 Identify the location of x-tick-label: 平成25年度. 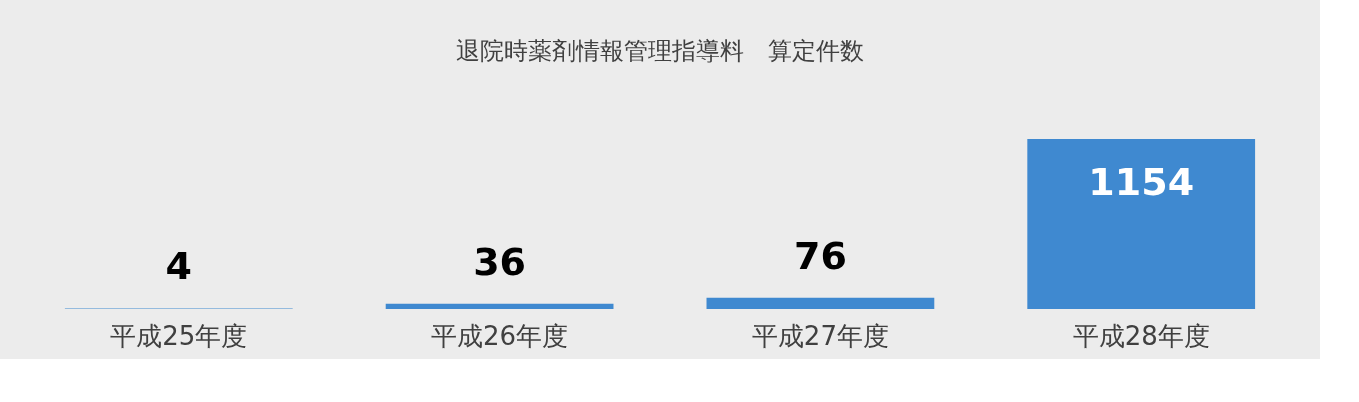
(179, 335).